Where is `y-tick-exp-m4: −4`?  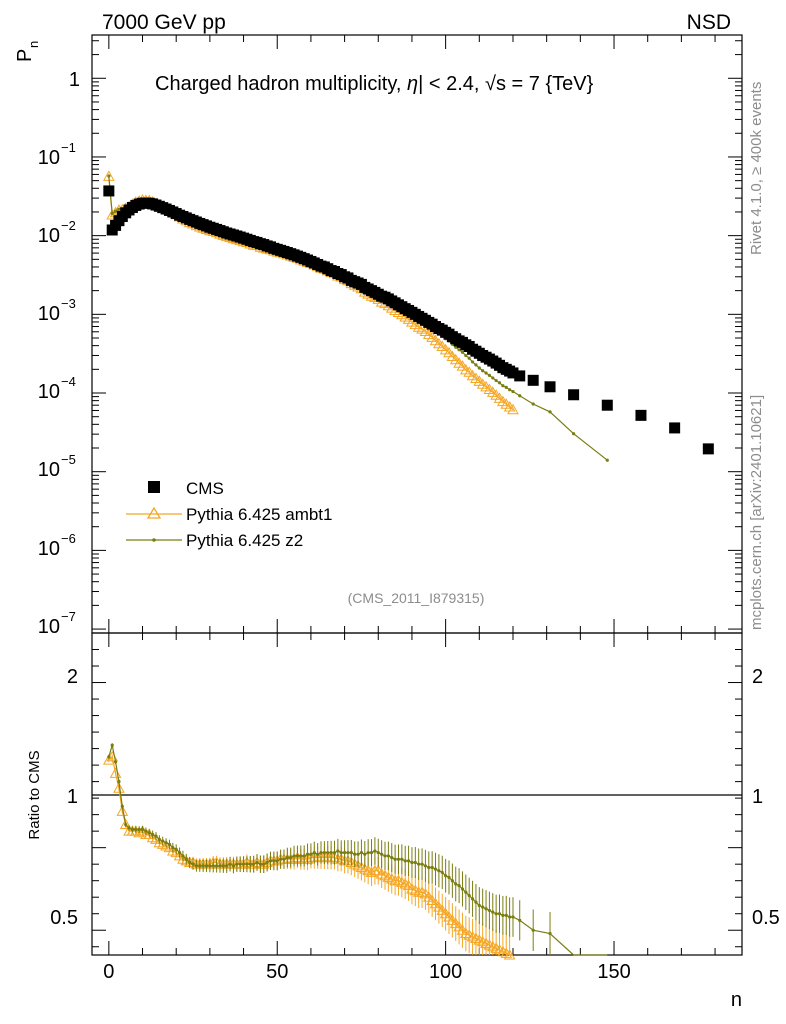 y-tick-exp-m4: −4 is located at coordinates (68, 381).